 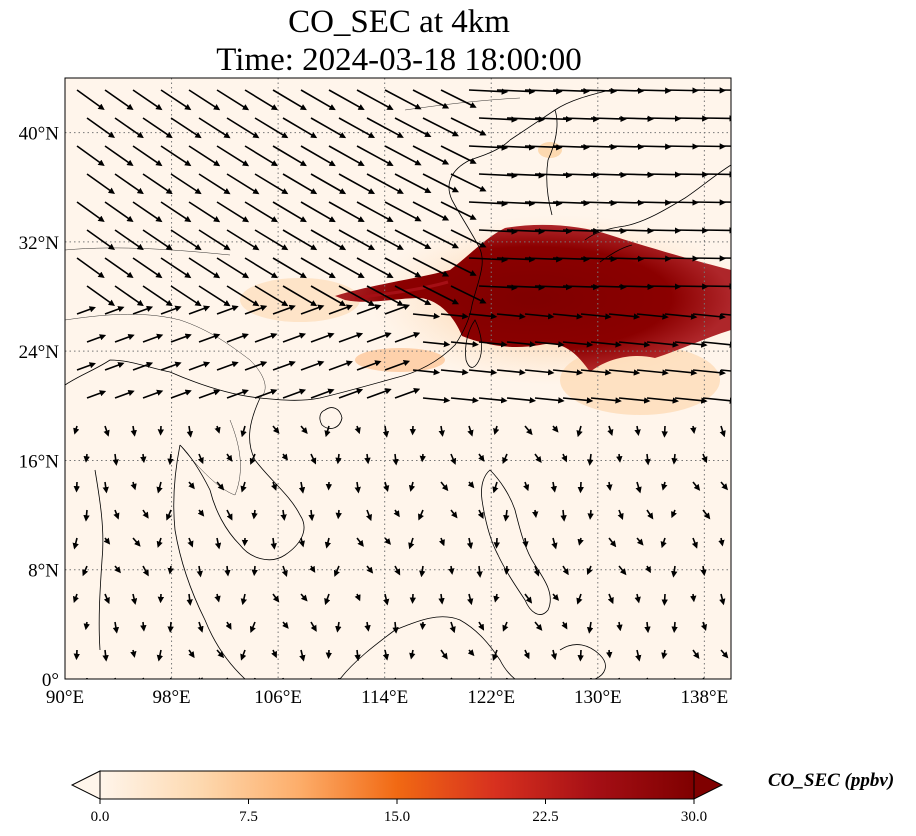 What do you see at coordinates (399, 60) in the screenshot?
I see `title-line-2: Time: 2024-03-18 18:00:00` at bounding box center [399, 60].